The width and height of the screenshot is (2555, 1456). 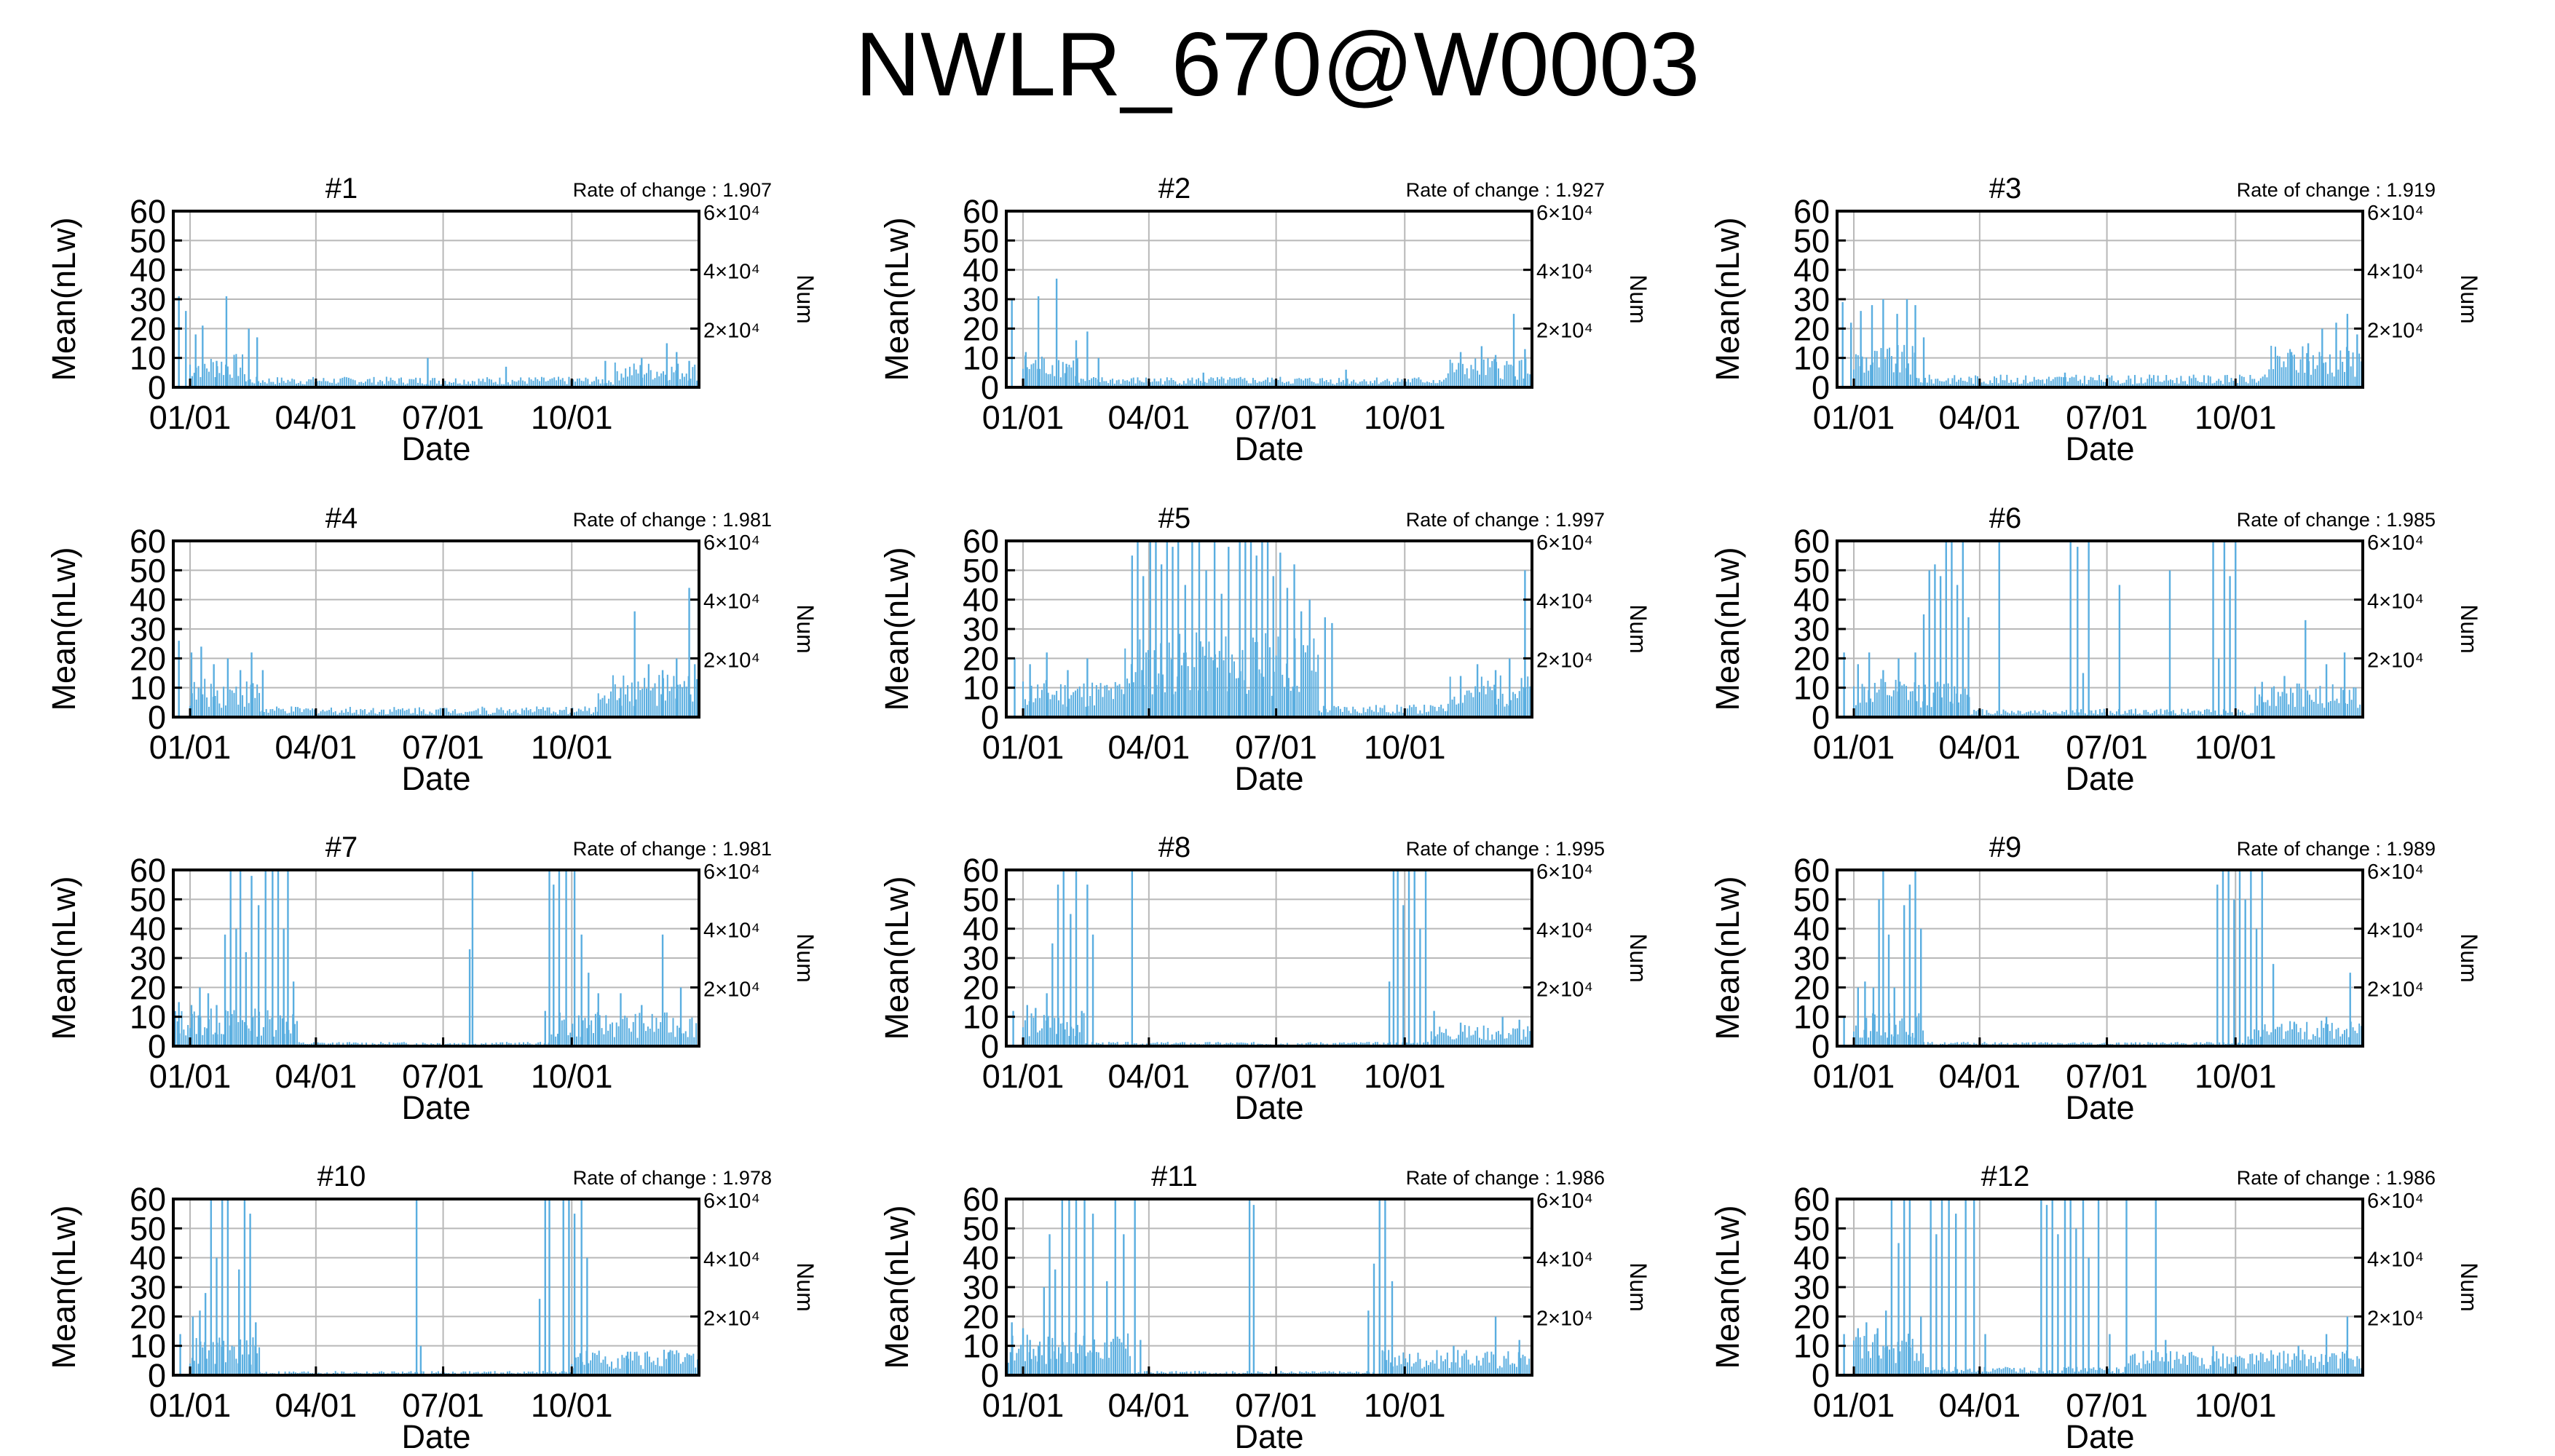 What do you see at coordinates (2005, 189) in the screenshot?
I see `panel-title: #3` at bounding box center [2005, 189].